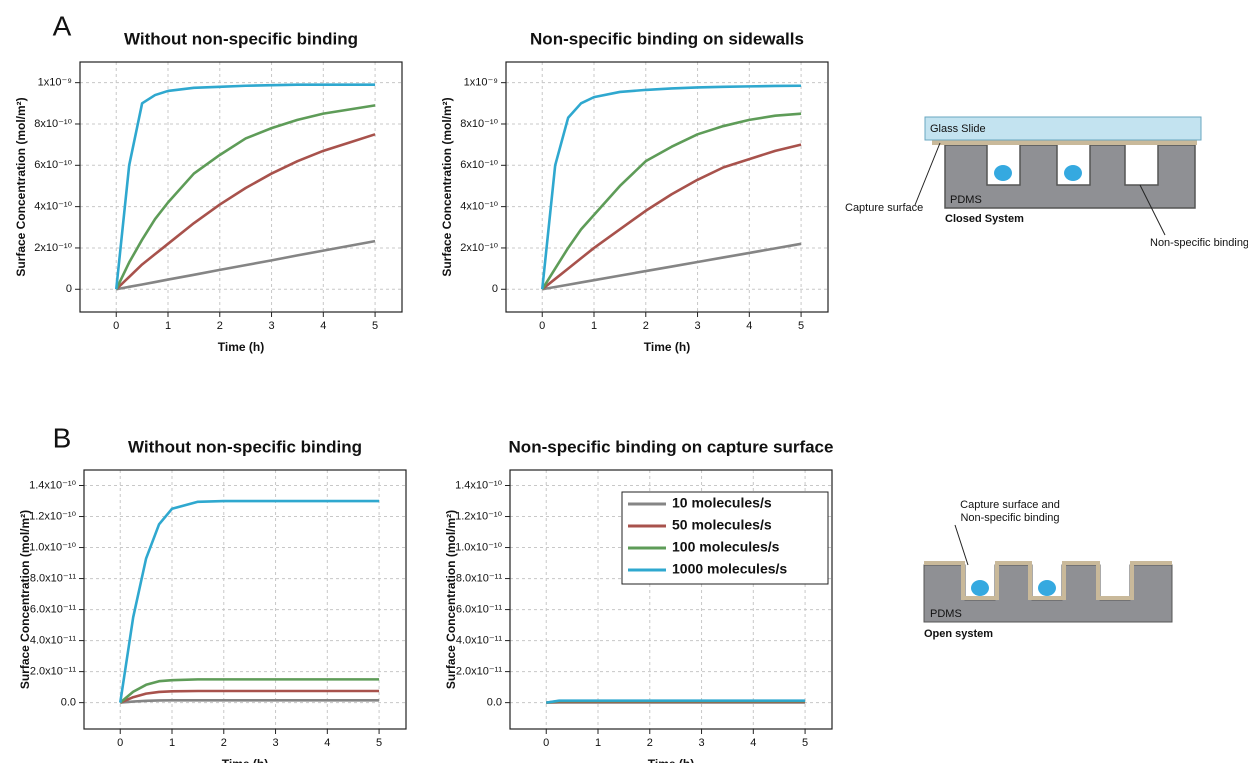 The height and width of the screenshot is (763, 1248). I want to click on y-tick-label: 8.0x10⁻¹¹, so click(479, 578).